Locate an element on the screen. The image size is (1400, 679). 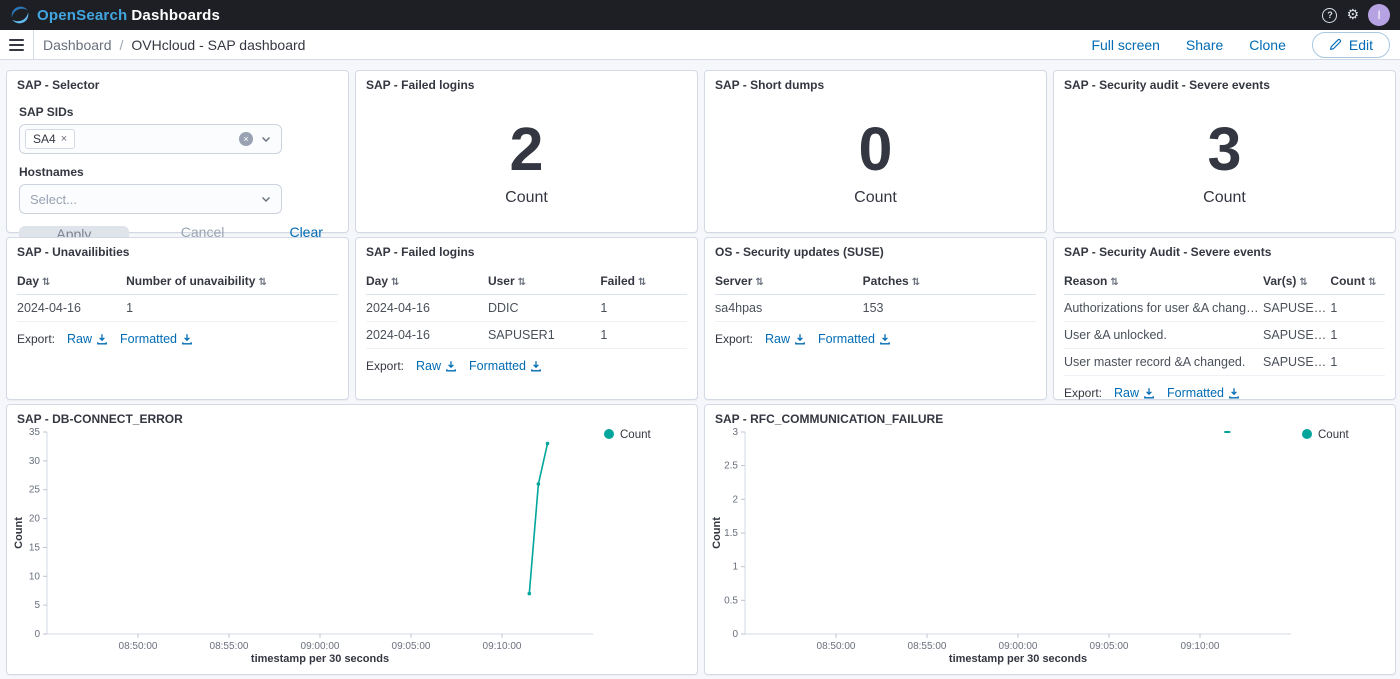
remove-sid-icon: × is located at coordinates (64, 138).